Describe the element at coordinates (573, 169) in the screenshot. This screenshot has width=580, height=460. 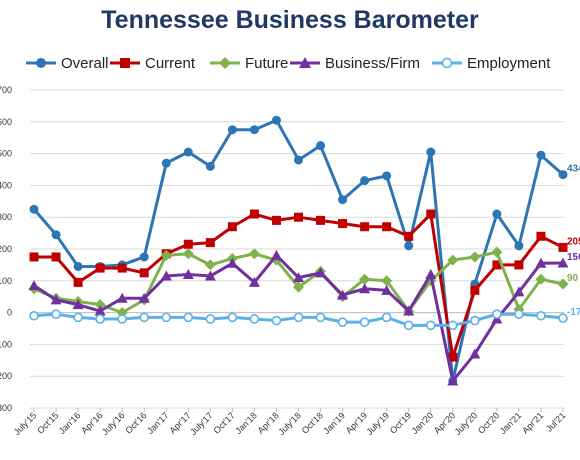
I see `data-label: 434` at that location.